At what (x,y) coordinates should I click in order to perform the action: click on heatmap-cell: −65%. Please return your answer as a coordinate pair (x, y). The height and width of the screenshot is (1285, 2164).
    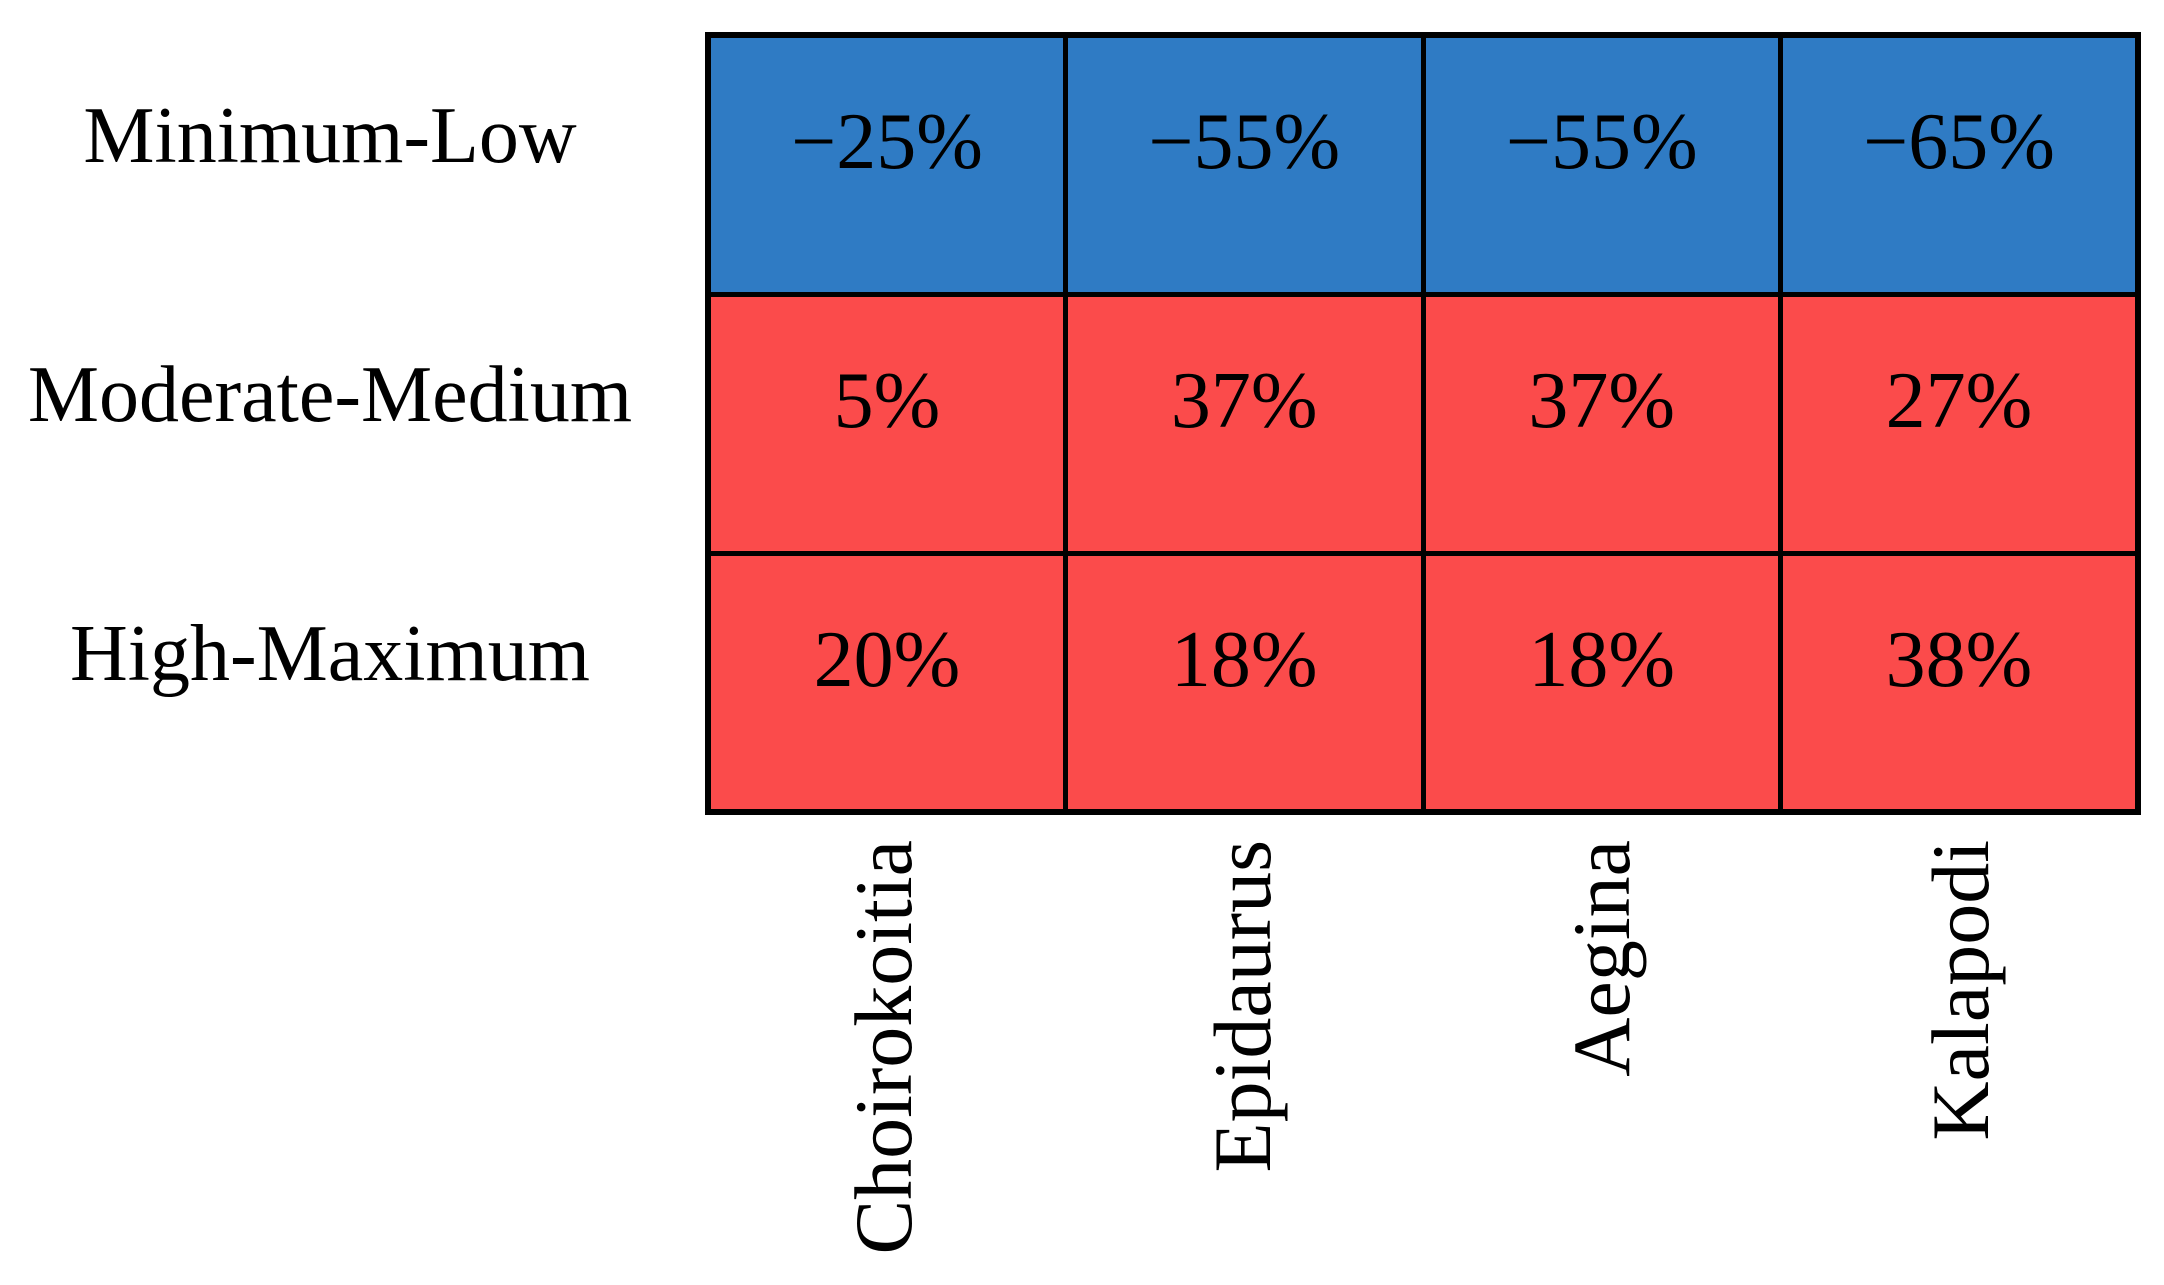
    Looking at the image, I should click on (1959, 164).